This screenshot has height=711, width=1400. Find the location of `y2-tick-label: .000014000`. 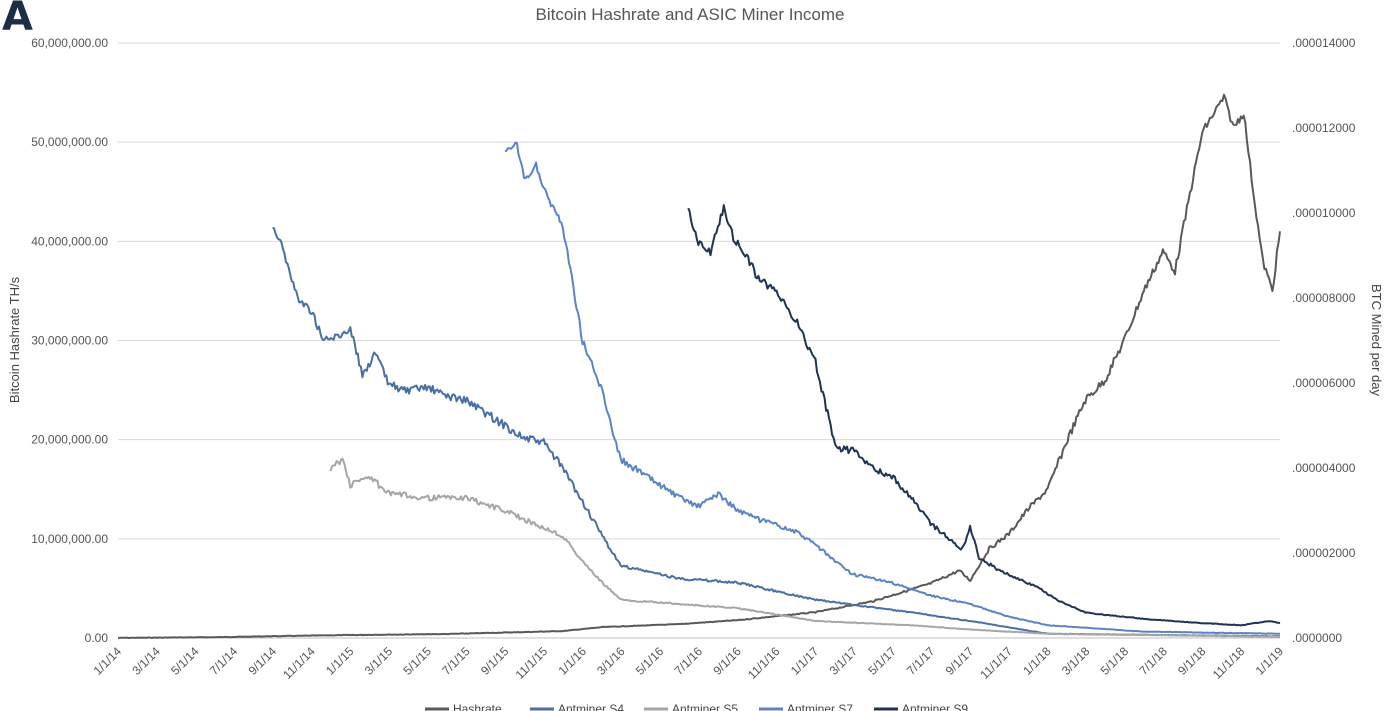

y2-tick-label: .000014000 is located at coordinates (1324, 43).